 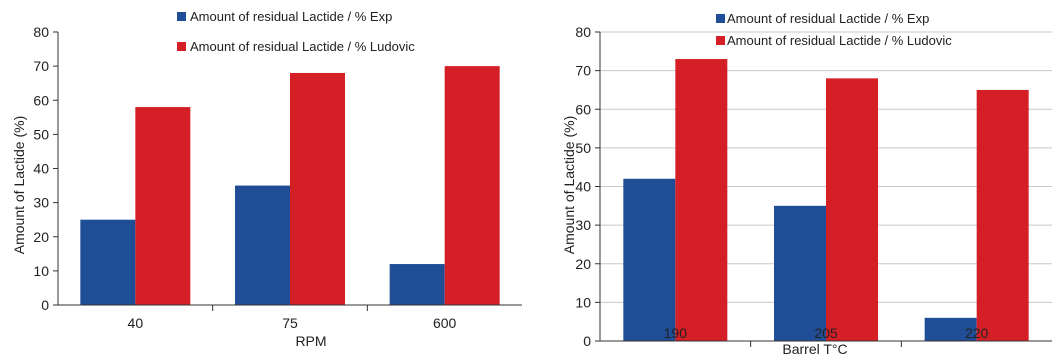 What do you see at coordinates (136, 323) in the screenshot?
I see `x-tick-label: 40` at bounding box center [136, 323].